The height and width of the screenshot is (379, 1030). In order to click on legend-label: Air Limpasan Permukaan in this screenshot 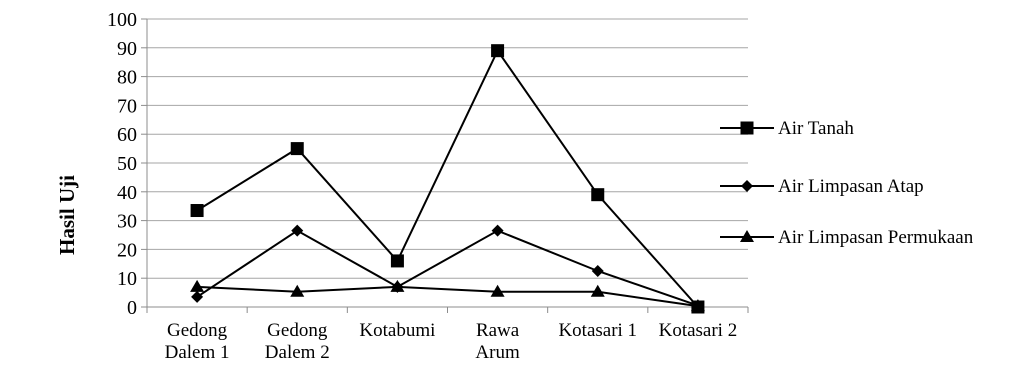, I will do `click(876, 237)`.